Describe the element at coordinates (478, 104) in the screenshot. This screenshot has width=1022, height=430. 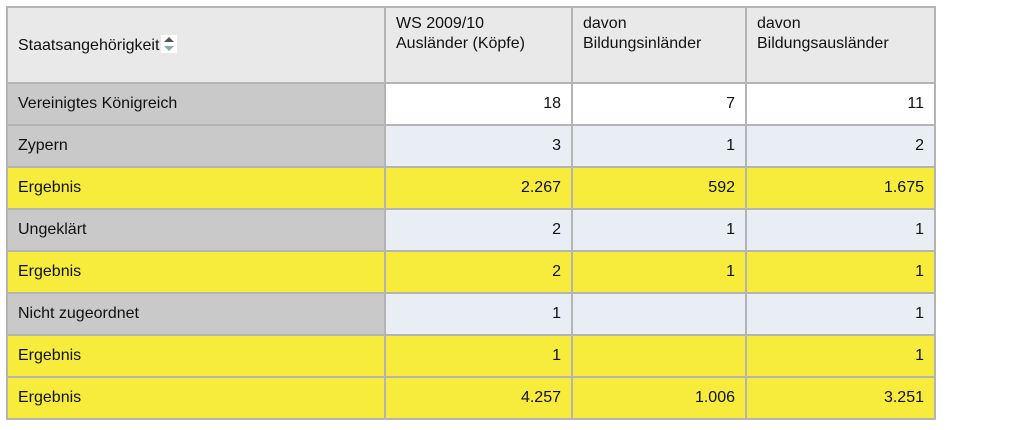
I see `value-cell: 18` at that location.